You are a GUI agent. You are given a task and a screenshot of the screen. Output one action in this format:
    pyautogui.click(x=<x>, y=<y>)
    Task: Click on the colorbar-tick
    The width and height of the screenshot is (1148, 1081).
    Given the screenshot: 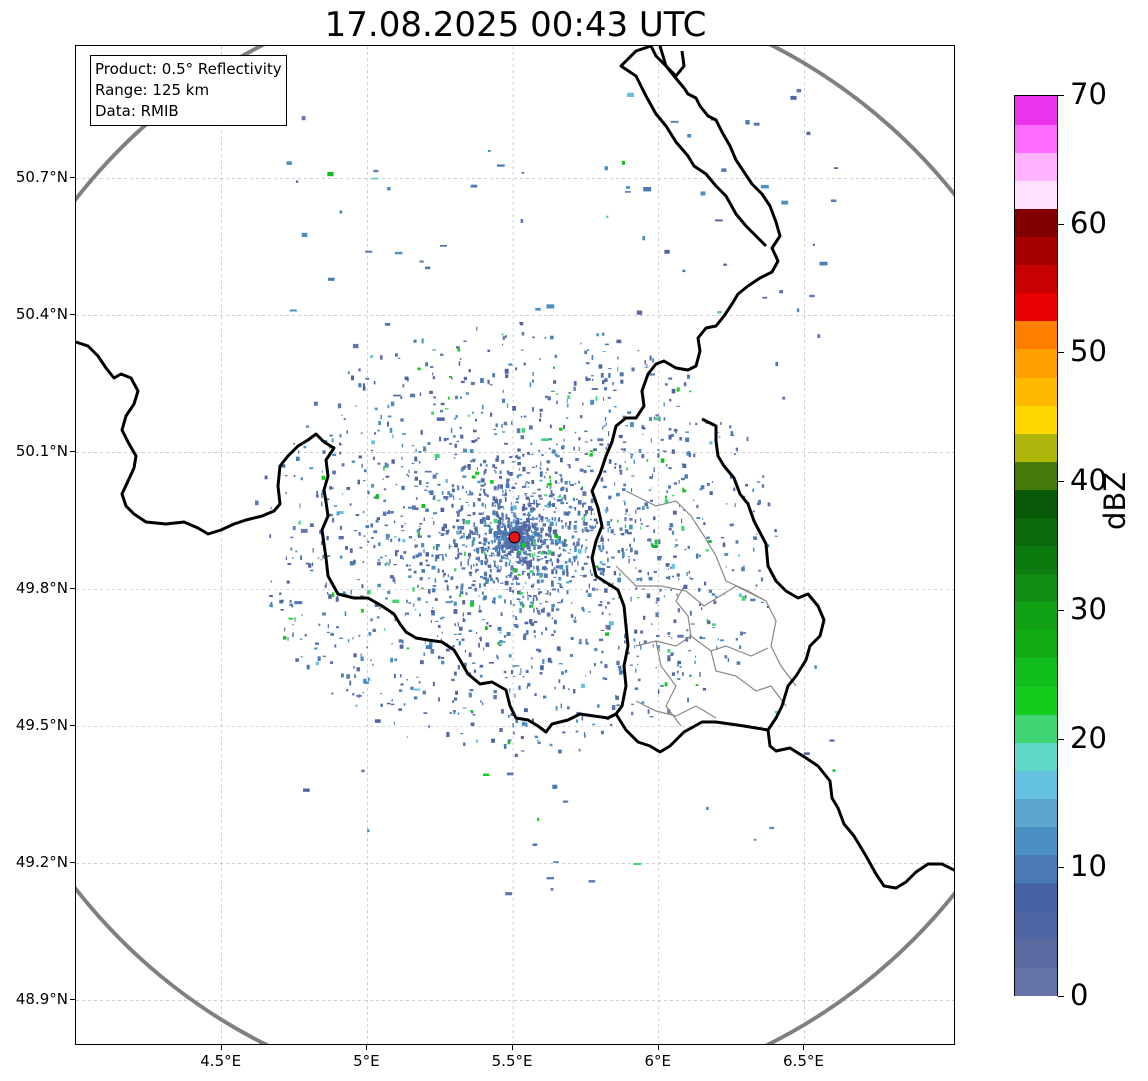 What is the action you would take?
    pyautogui.click(x=1061, y=224)
    